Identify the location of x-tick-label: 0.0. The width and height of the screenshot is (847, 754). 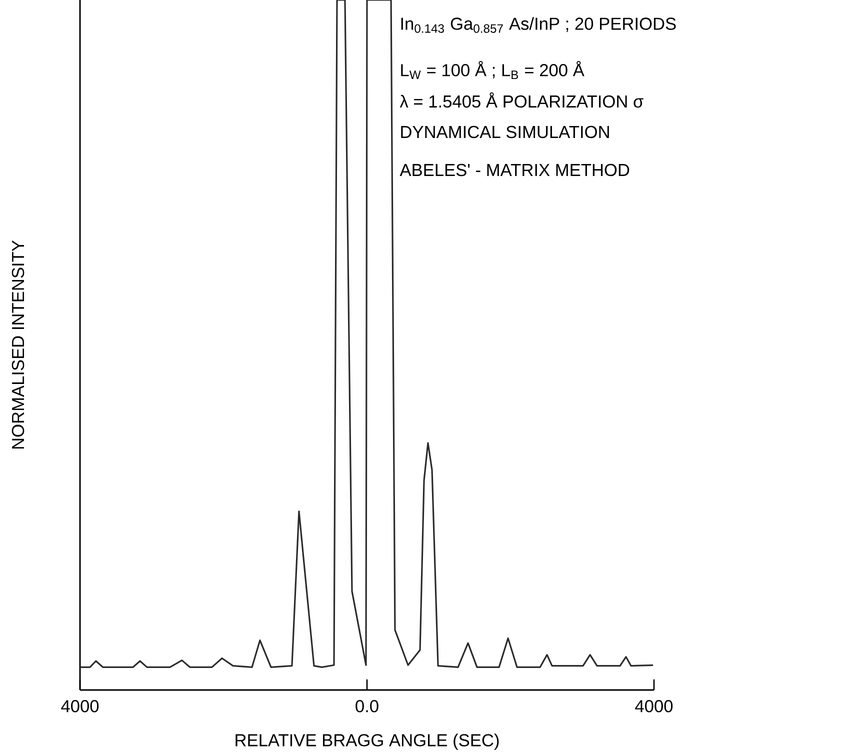
(367, 706).